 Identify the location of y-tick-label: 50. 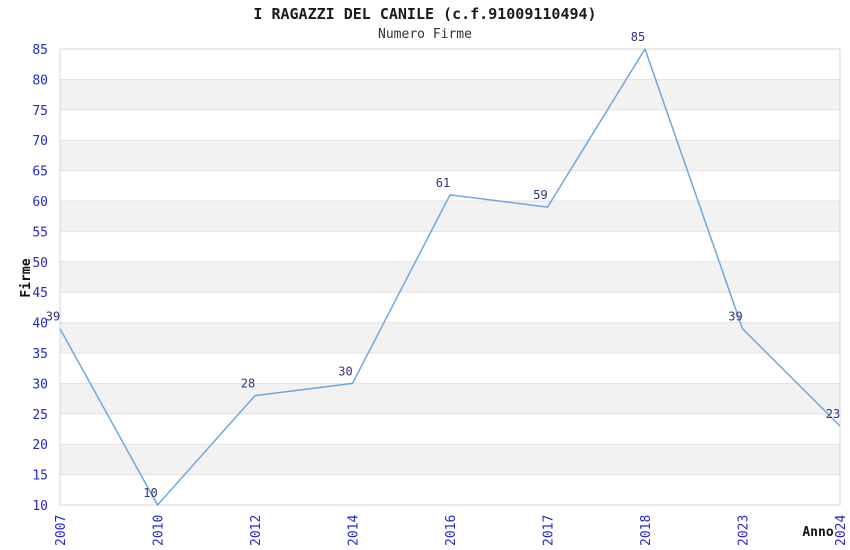
(40, 263).